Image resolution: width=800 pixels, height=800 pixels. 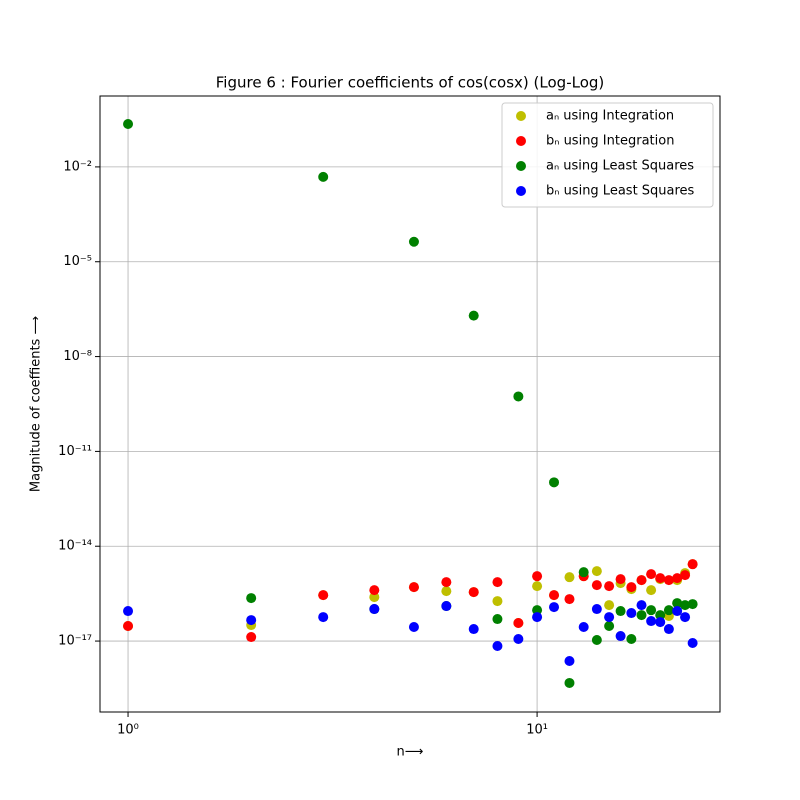 What do you see at coordinates (607, 155) in the screenshot?
I see `legend-box` at bounding box center [607, 155].